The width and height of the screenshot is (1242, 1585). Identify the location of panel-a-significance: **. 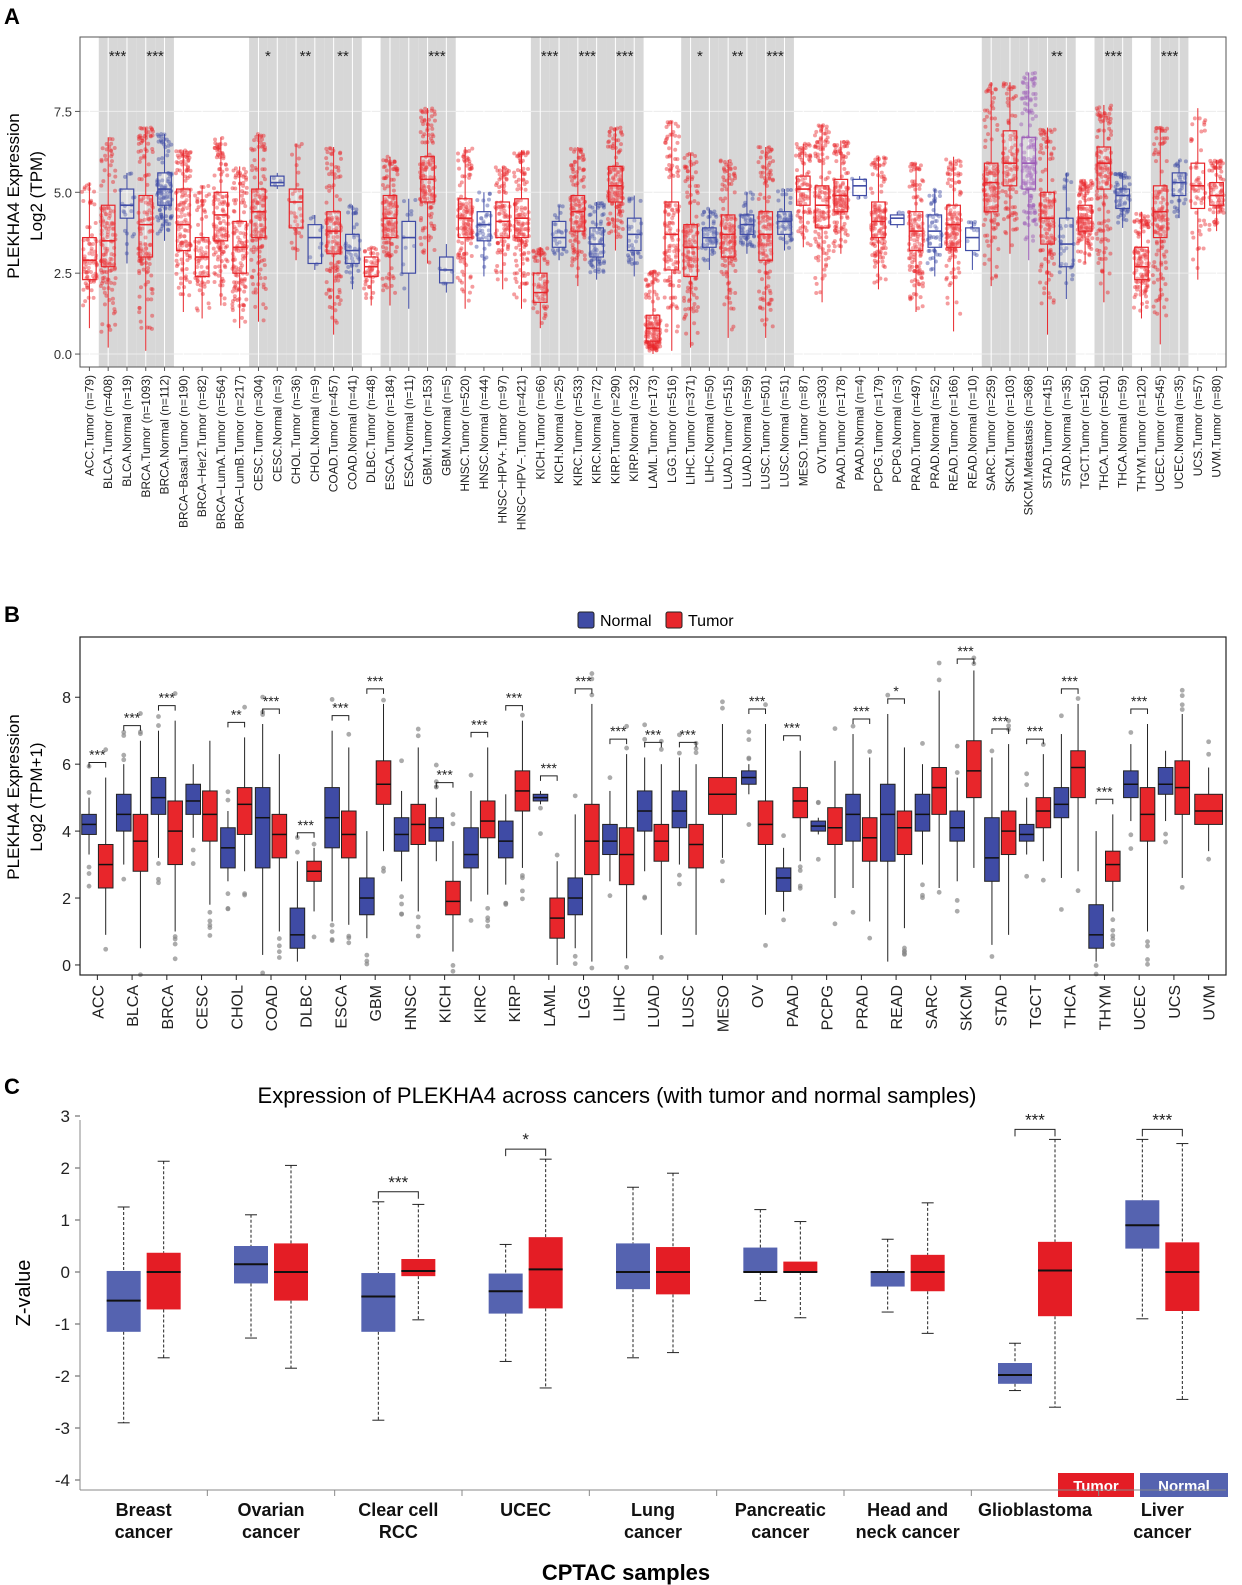
(306, 56).